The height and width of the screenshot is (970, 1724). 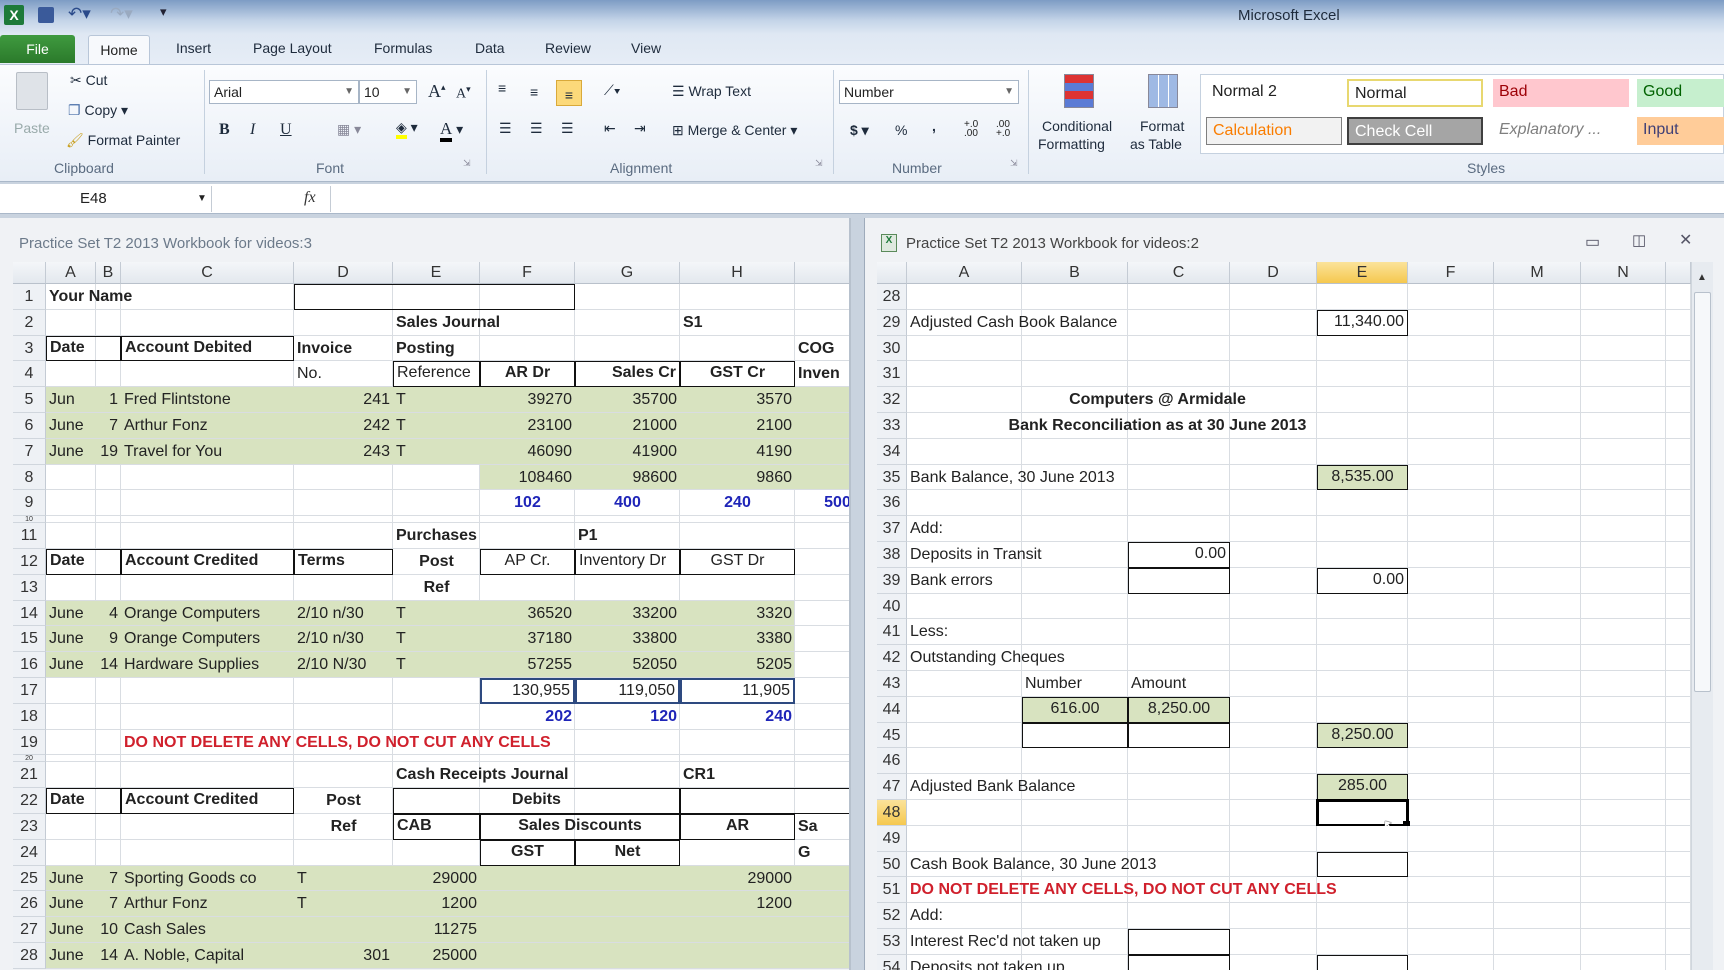 I want to click on cell-A14: June, so click(x=66, y=613).